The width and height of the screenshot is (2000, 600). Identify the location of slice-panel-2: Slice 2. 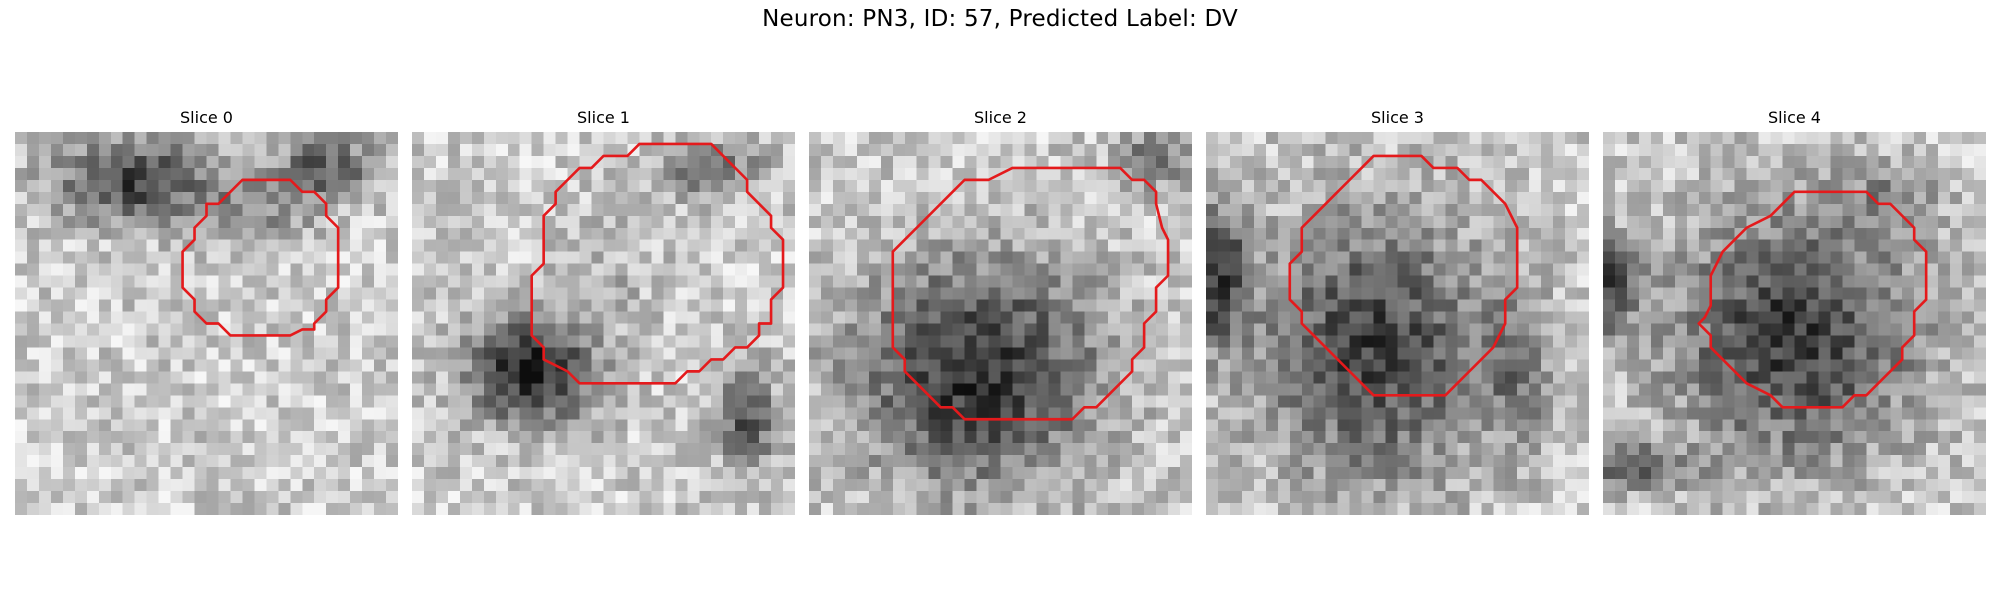
(1000, 310).